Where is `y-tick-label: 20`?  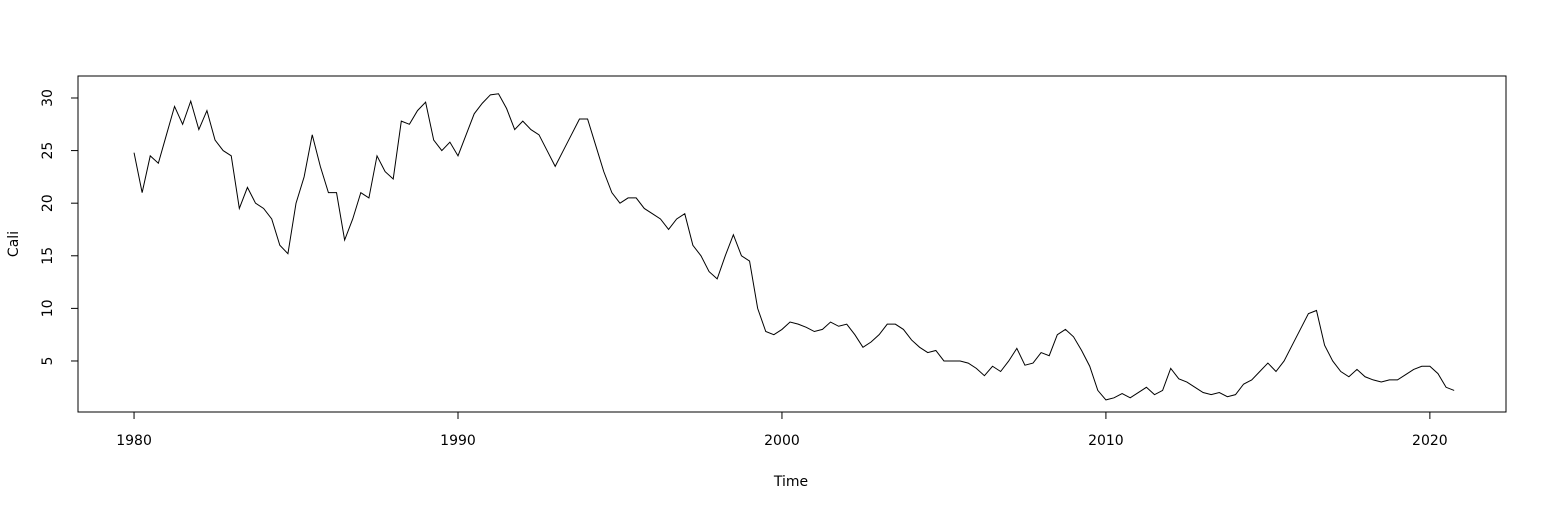
y-tick-label: 20 is located at coordinates (48, 203).